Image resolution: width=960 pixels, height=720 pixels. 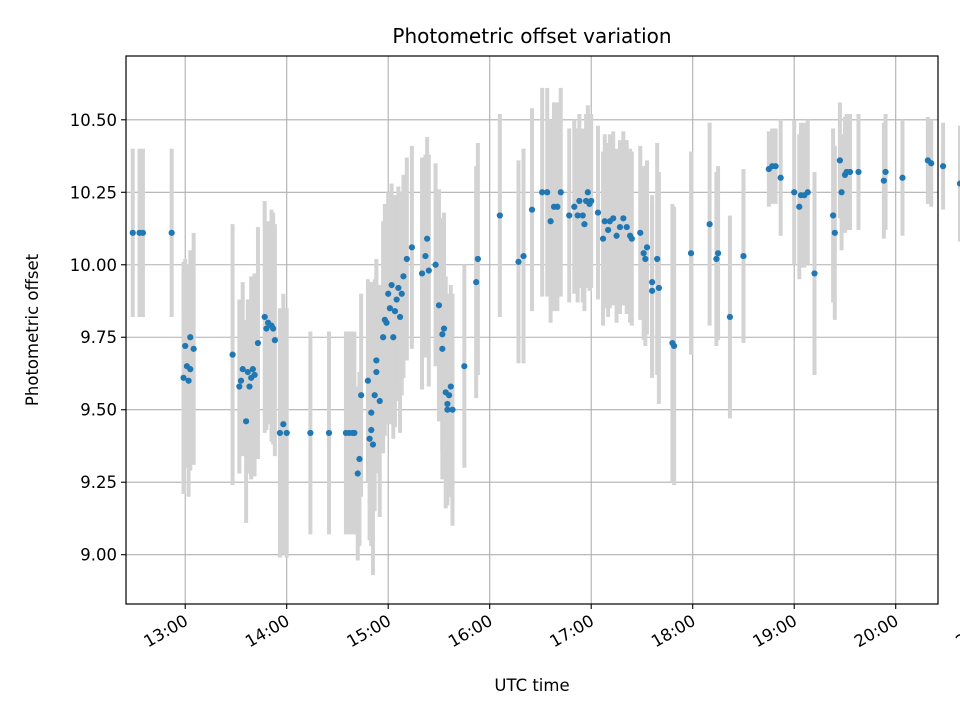 What do you see at coordinates (93, 192) in the screenshot?
I see `y-tick-label: 10.25` at bounding box center [93, 192].